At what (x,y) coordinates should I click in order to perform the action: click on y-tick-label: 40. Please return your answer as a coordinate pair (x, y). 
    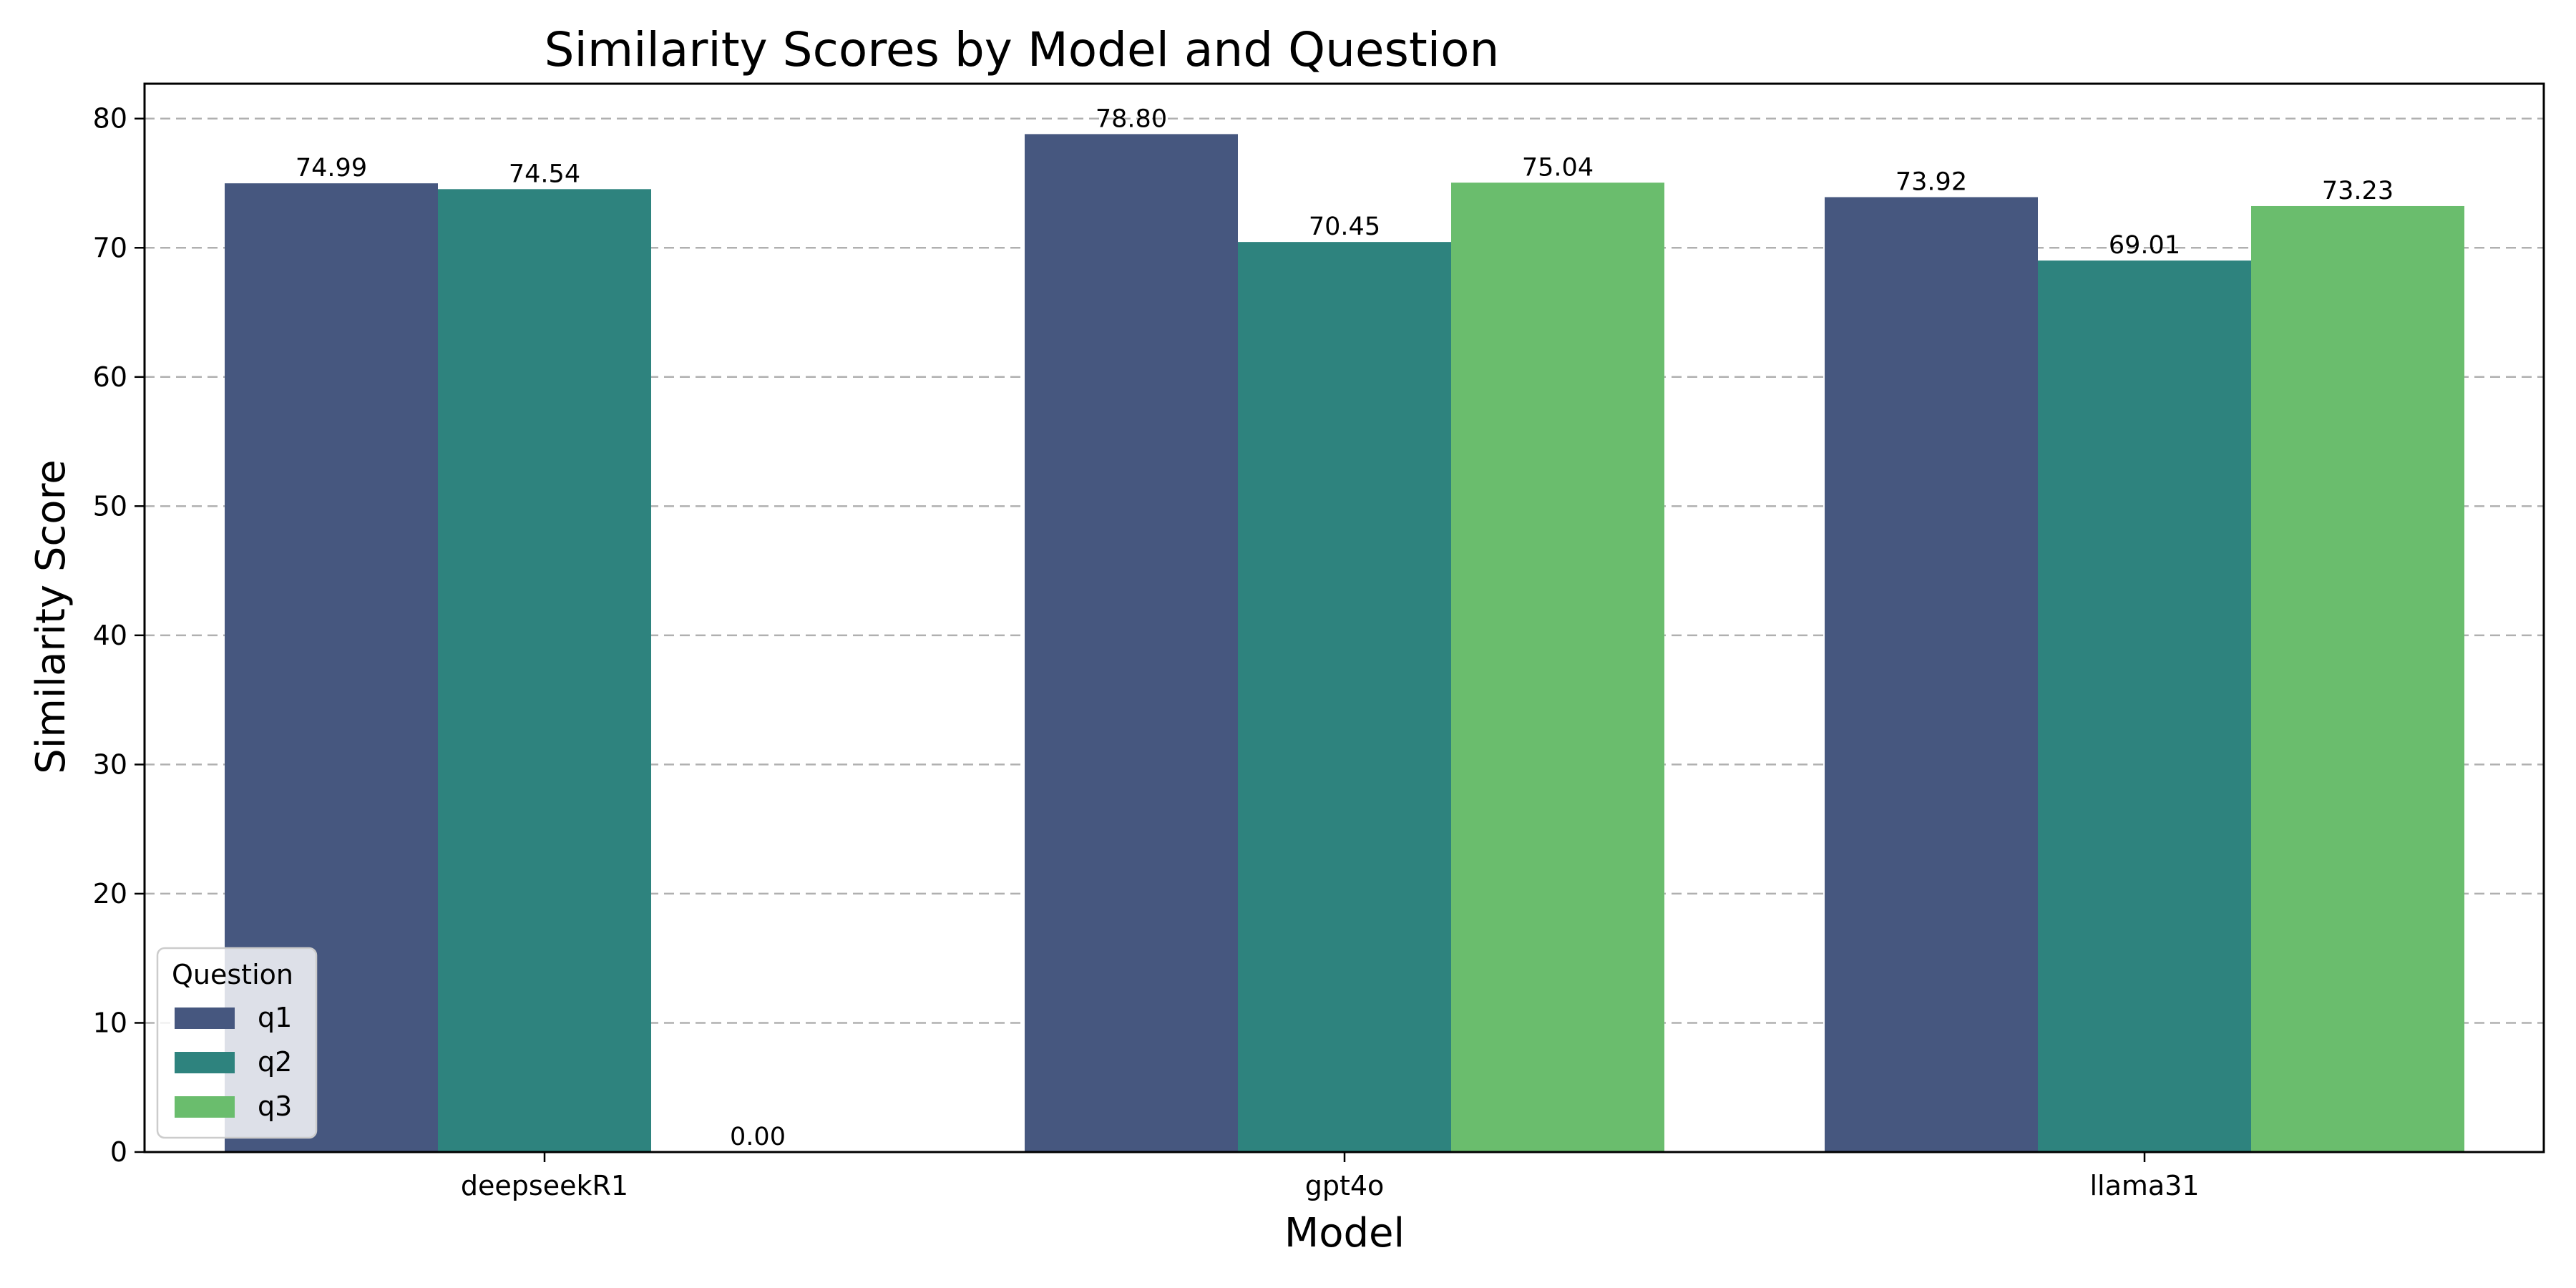
    Looking at the image, I should click on (110, 635).